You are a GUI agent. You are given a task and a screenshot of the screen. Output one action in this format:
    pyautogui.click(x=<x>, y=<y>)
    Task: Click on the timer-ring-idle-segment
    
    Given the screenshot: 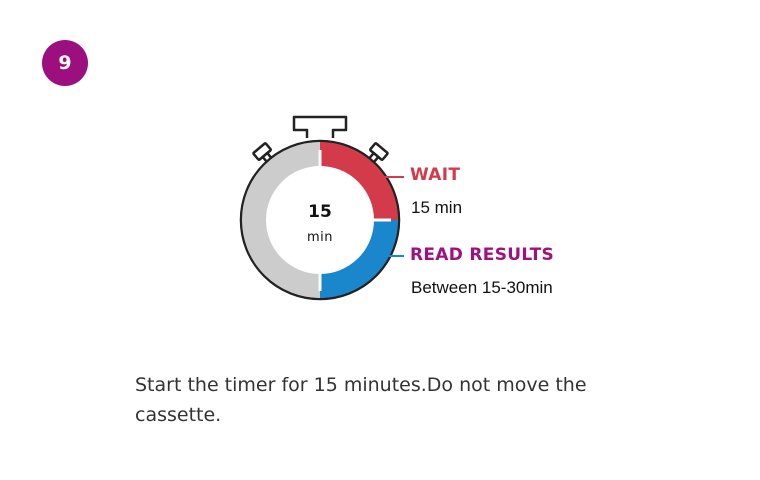 What is the action you would take?
    pyautogui.click(x=281, y=220)
    